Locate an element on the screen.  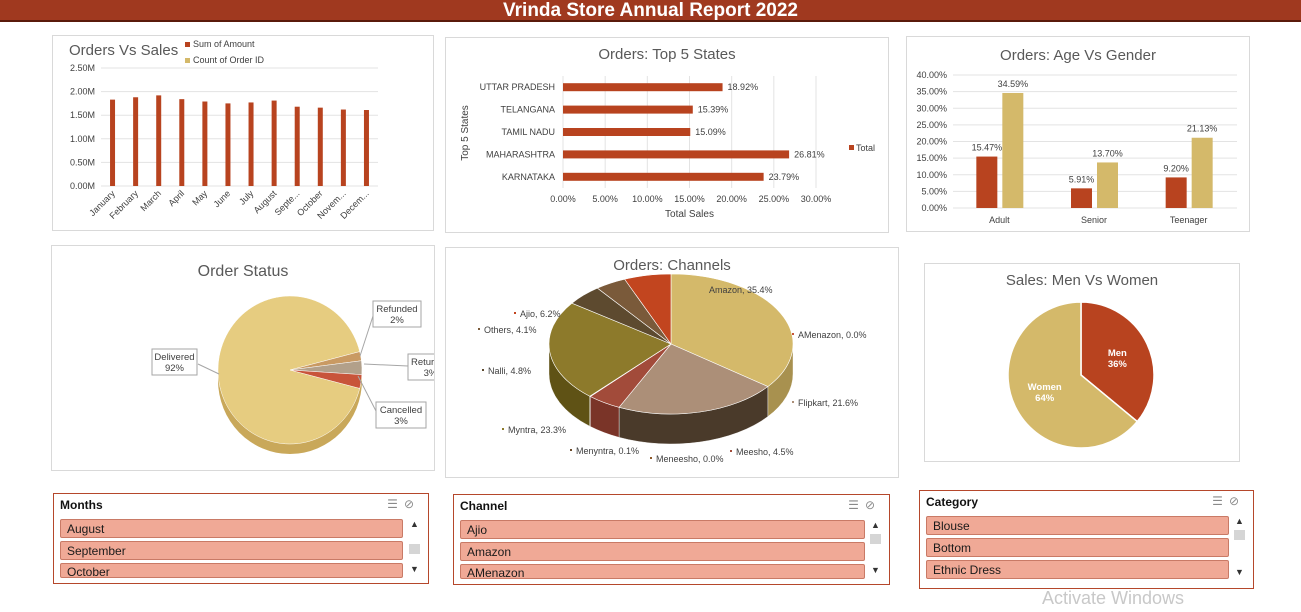
callout-label: Delivered is located at coordinates (174, 357).